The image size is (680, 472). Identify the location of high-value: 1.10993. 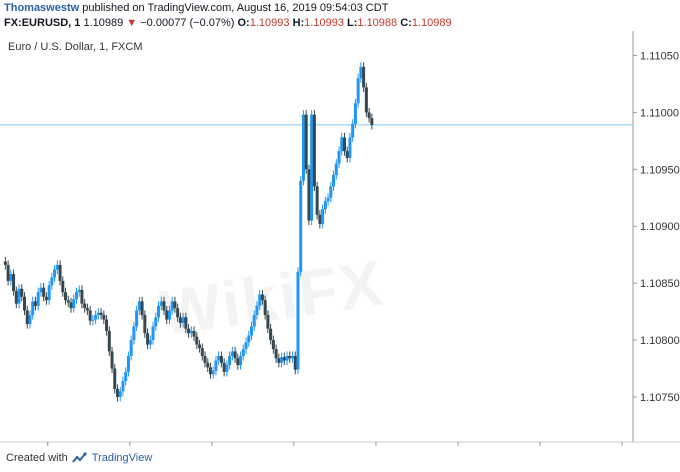
(324, 23).